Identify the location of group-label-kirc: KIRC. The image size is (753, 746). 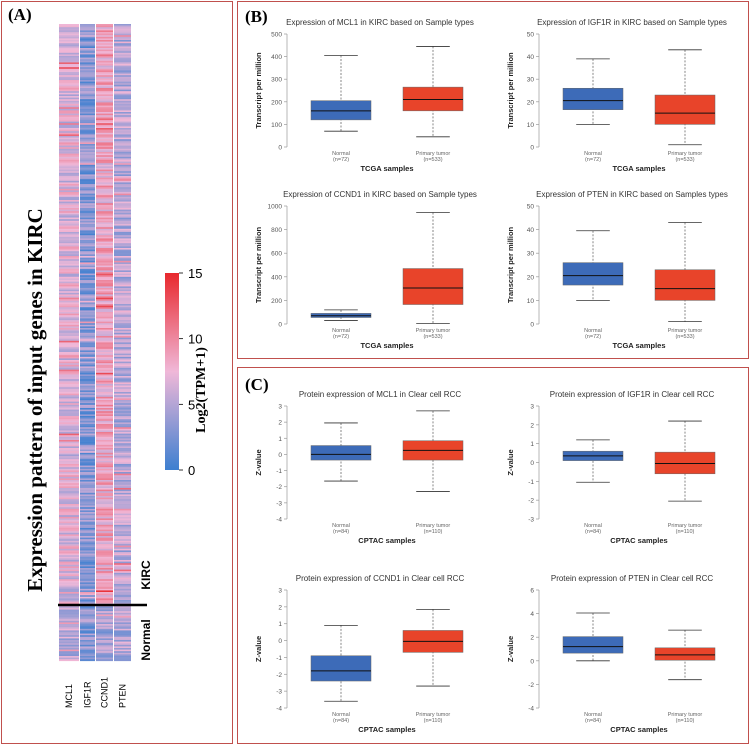
(146, 575).